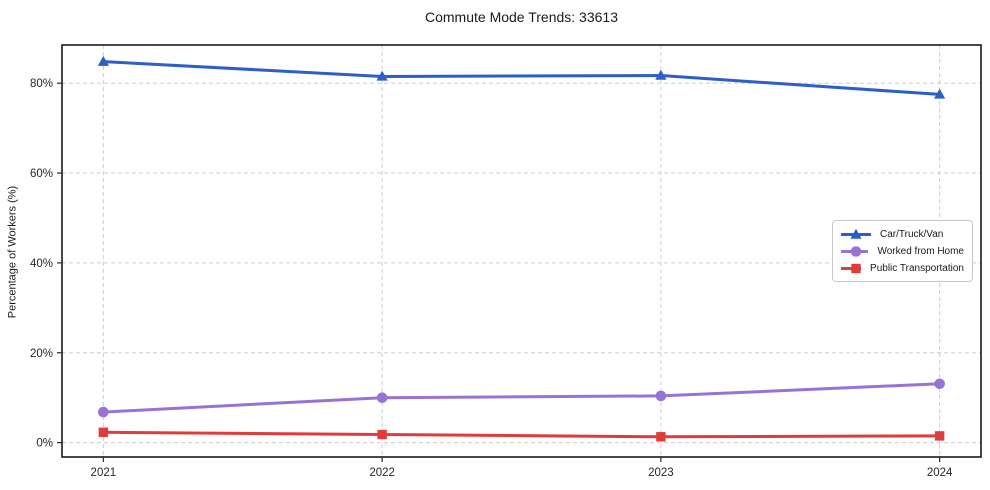  I want to click on x-tick-label: 2023, so click(661, 473).